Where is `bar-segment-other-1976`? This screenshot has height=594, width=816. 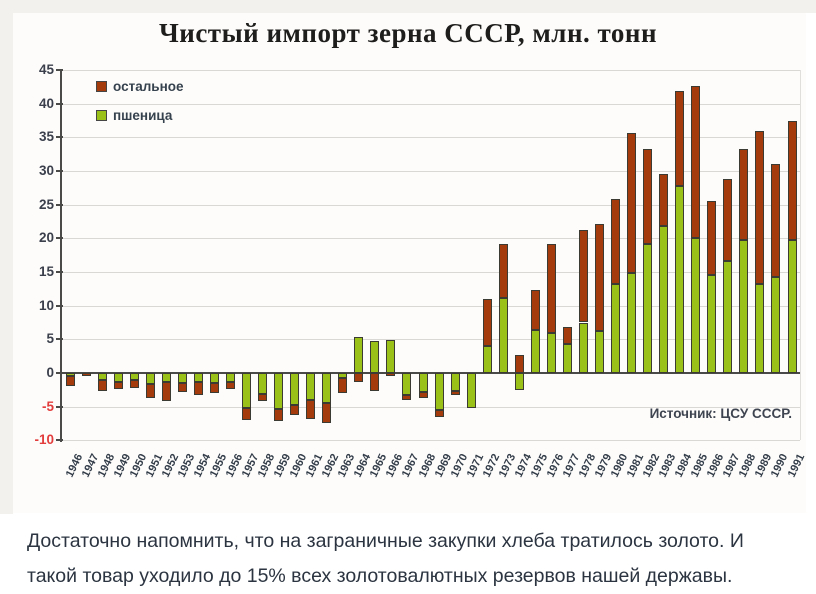
bar-segment-other-1976 is located at coordinates (551, 288).